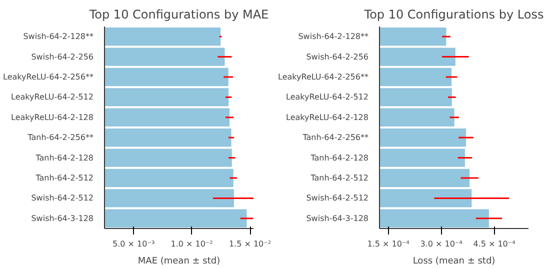 The height and width of the screenshot is (269, 550). What do you see at coordinates (191, 244) in the screenshot?
I see `x-tick-label: 1.0 × 10⁻²` at bounding box center [191, 244].